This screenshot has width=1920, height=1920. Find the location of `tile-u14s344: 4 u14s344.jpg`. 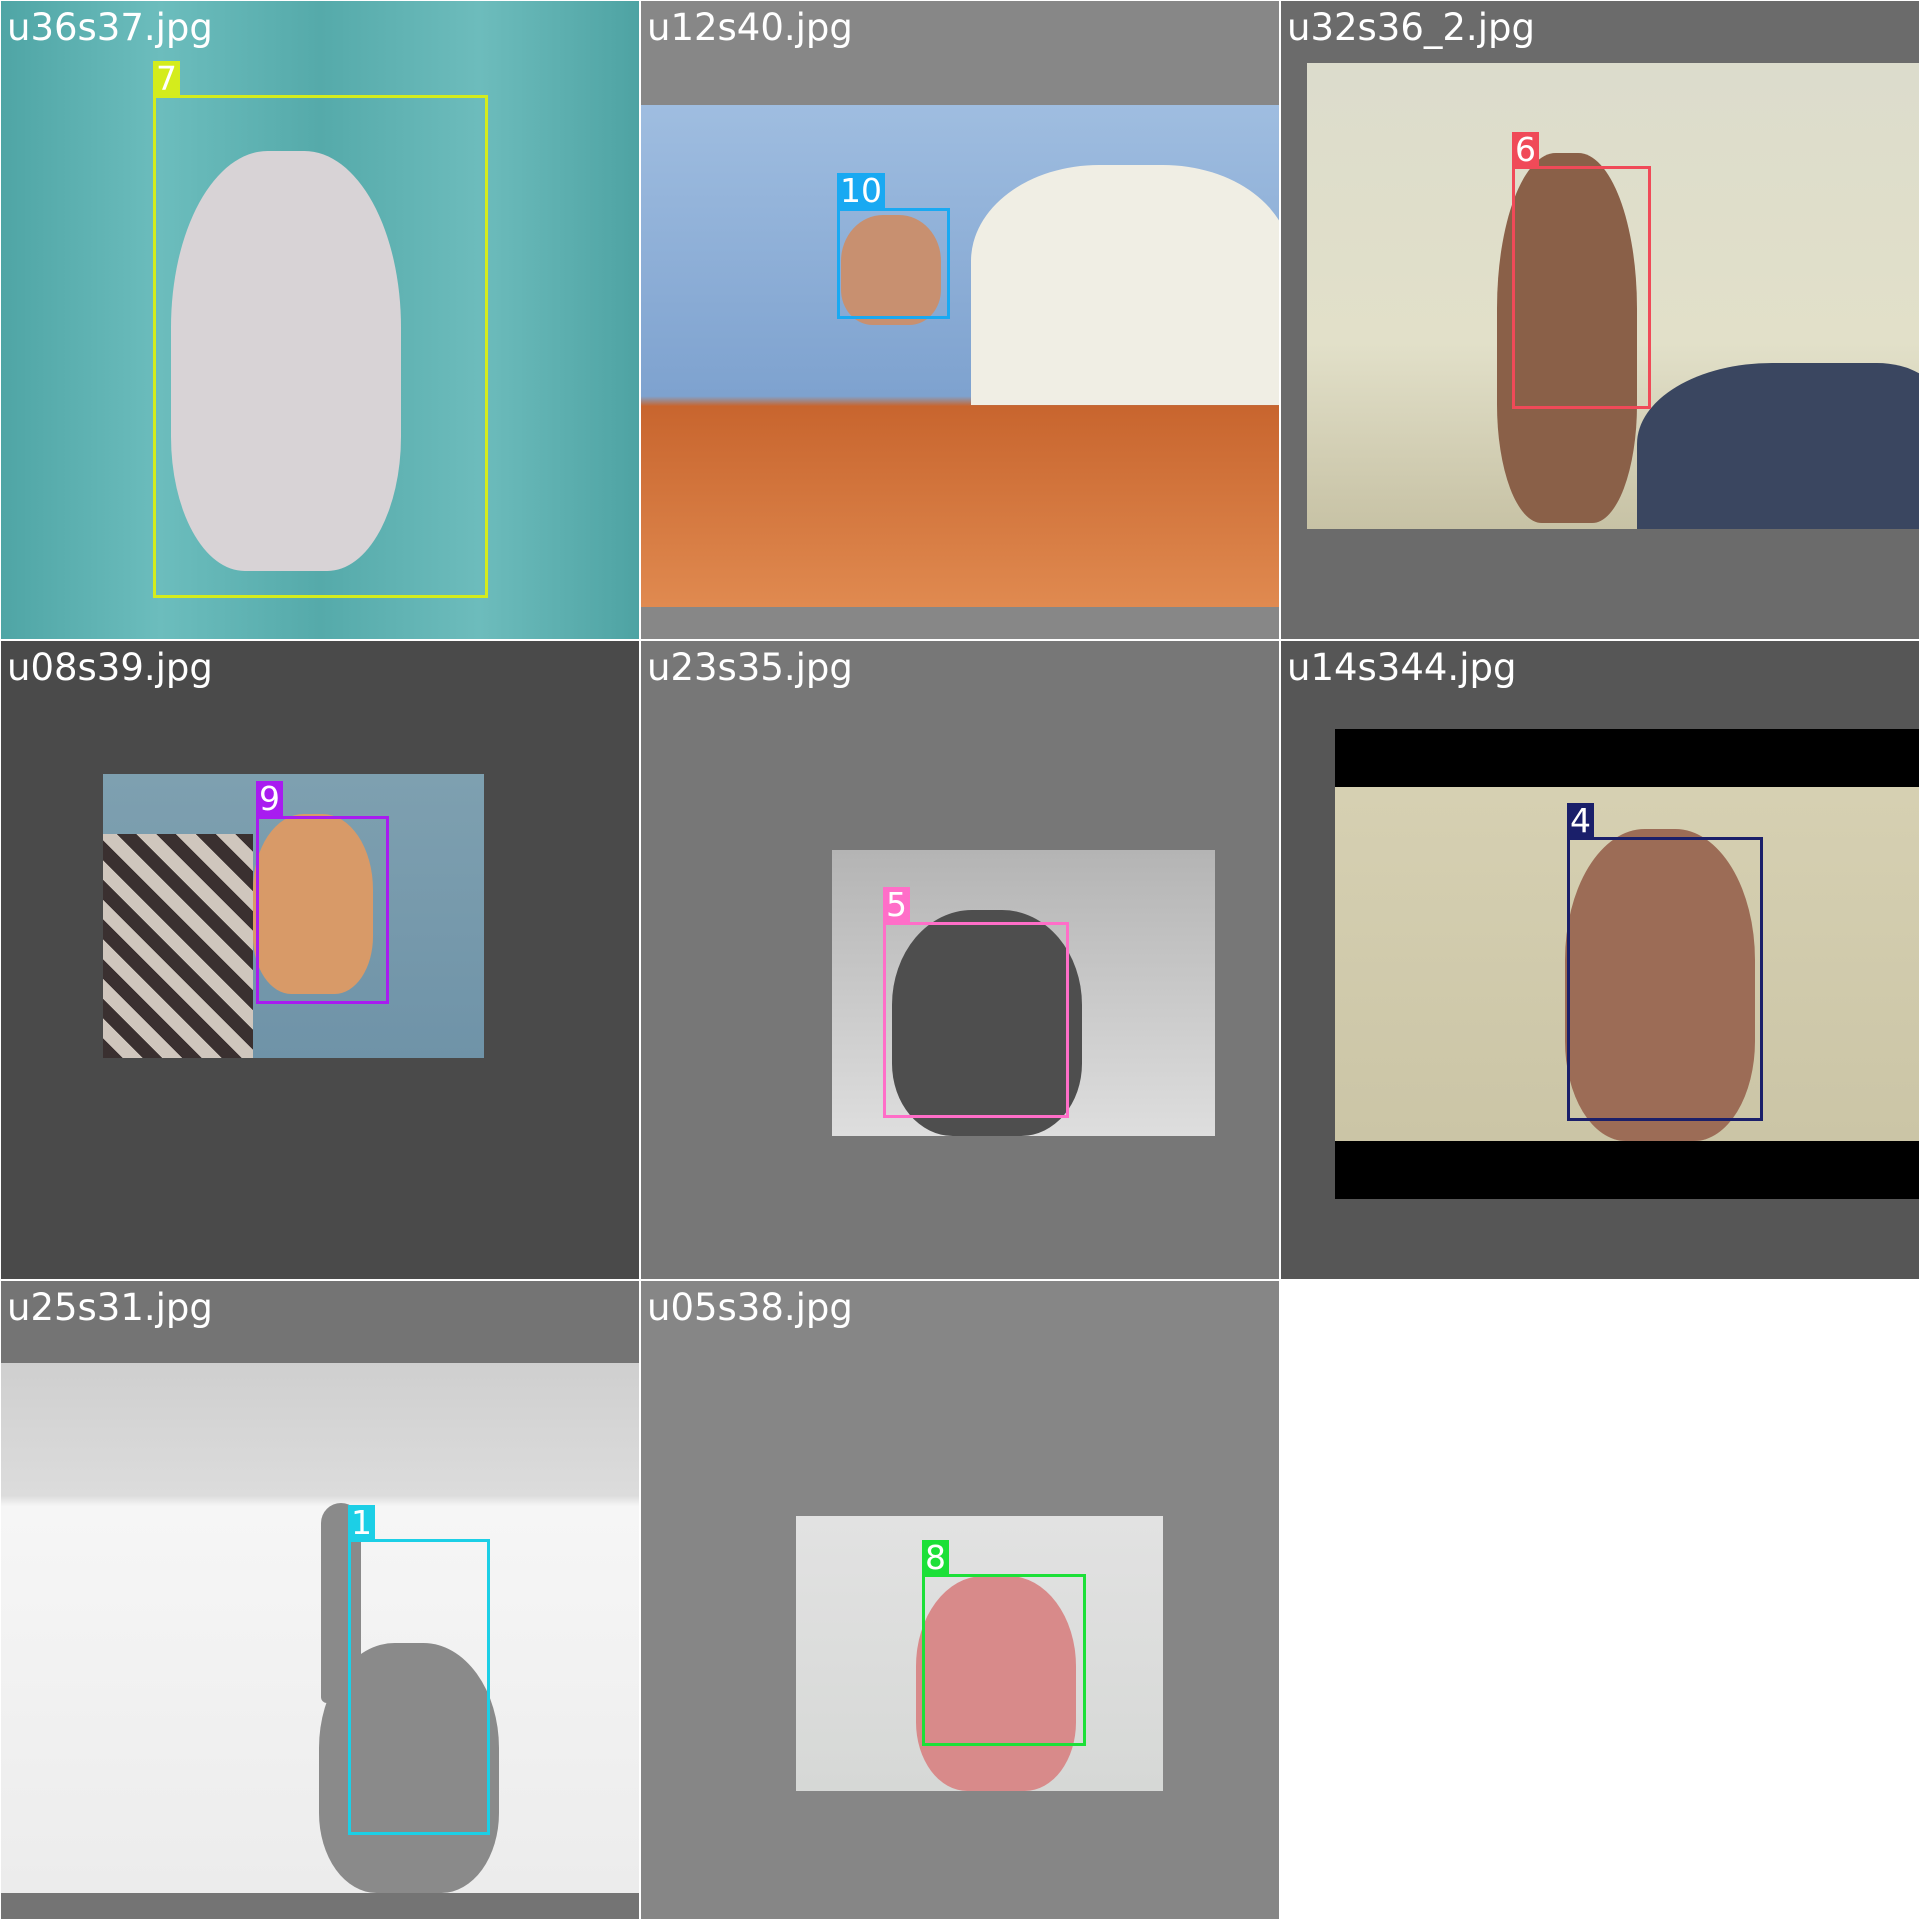

tile-u14s344: 4 u14s344.jpg is located at coordinates (1600, 960).